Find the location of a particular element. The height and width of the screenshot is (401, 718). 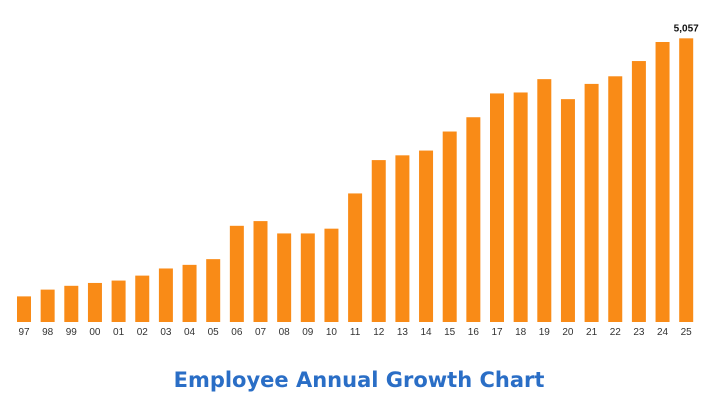

x-tick-label: 14 is located at coordinates (426, 332).